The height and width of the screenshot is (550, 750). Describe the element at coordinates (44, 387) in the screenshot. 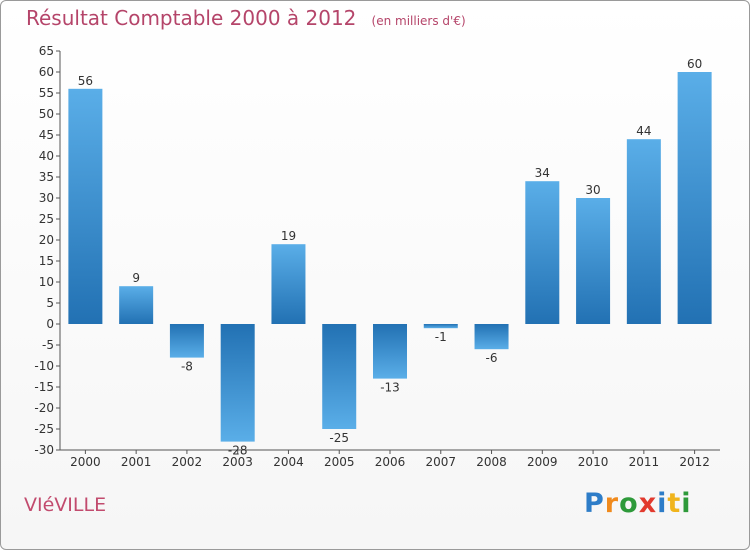

I see `y-tick-label: -15` at that location.